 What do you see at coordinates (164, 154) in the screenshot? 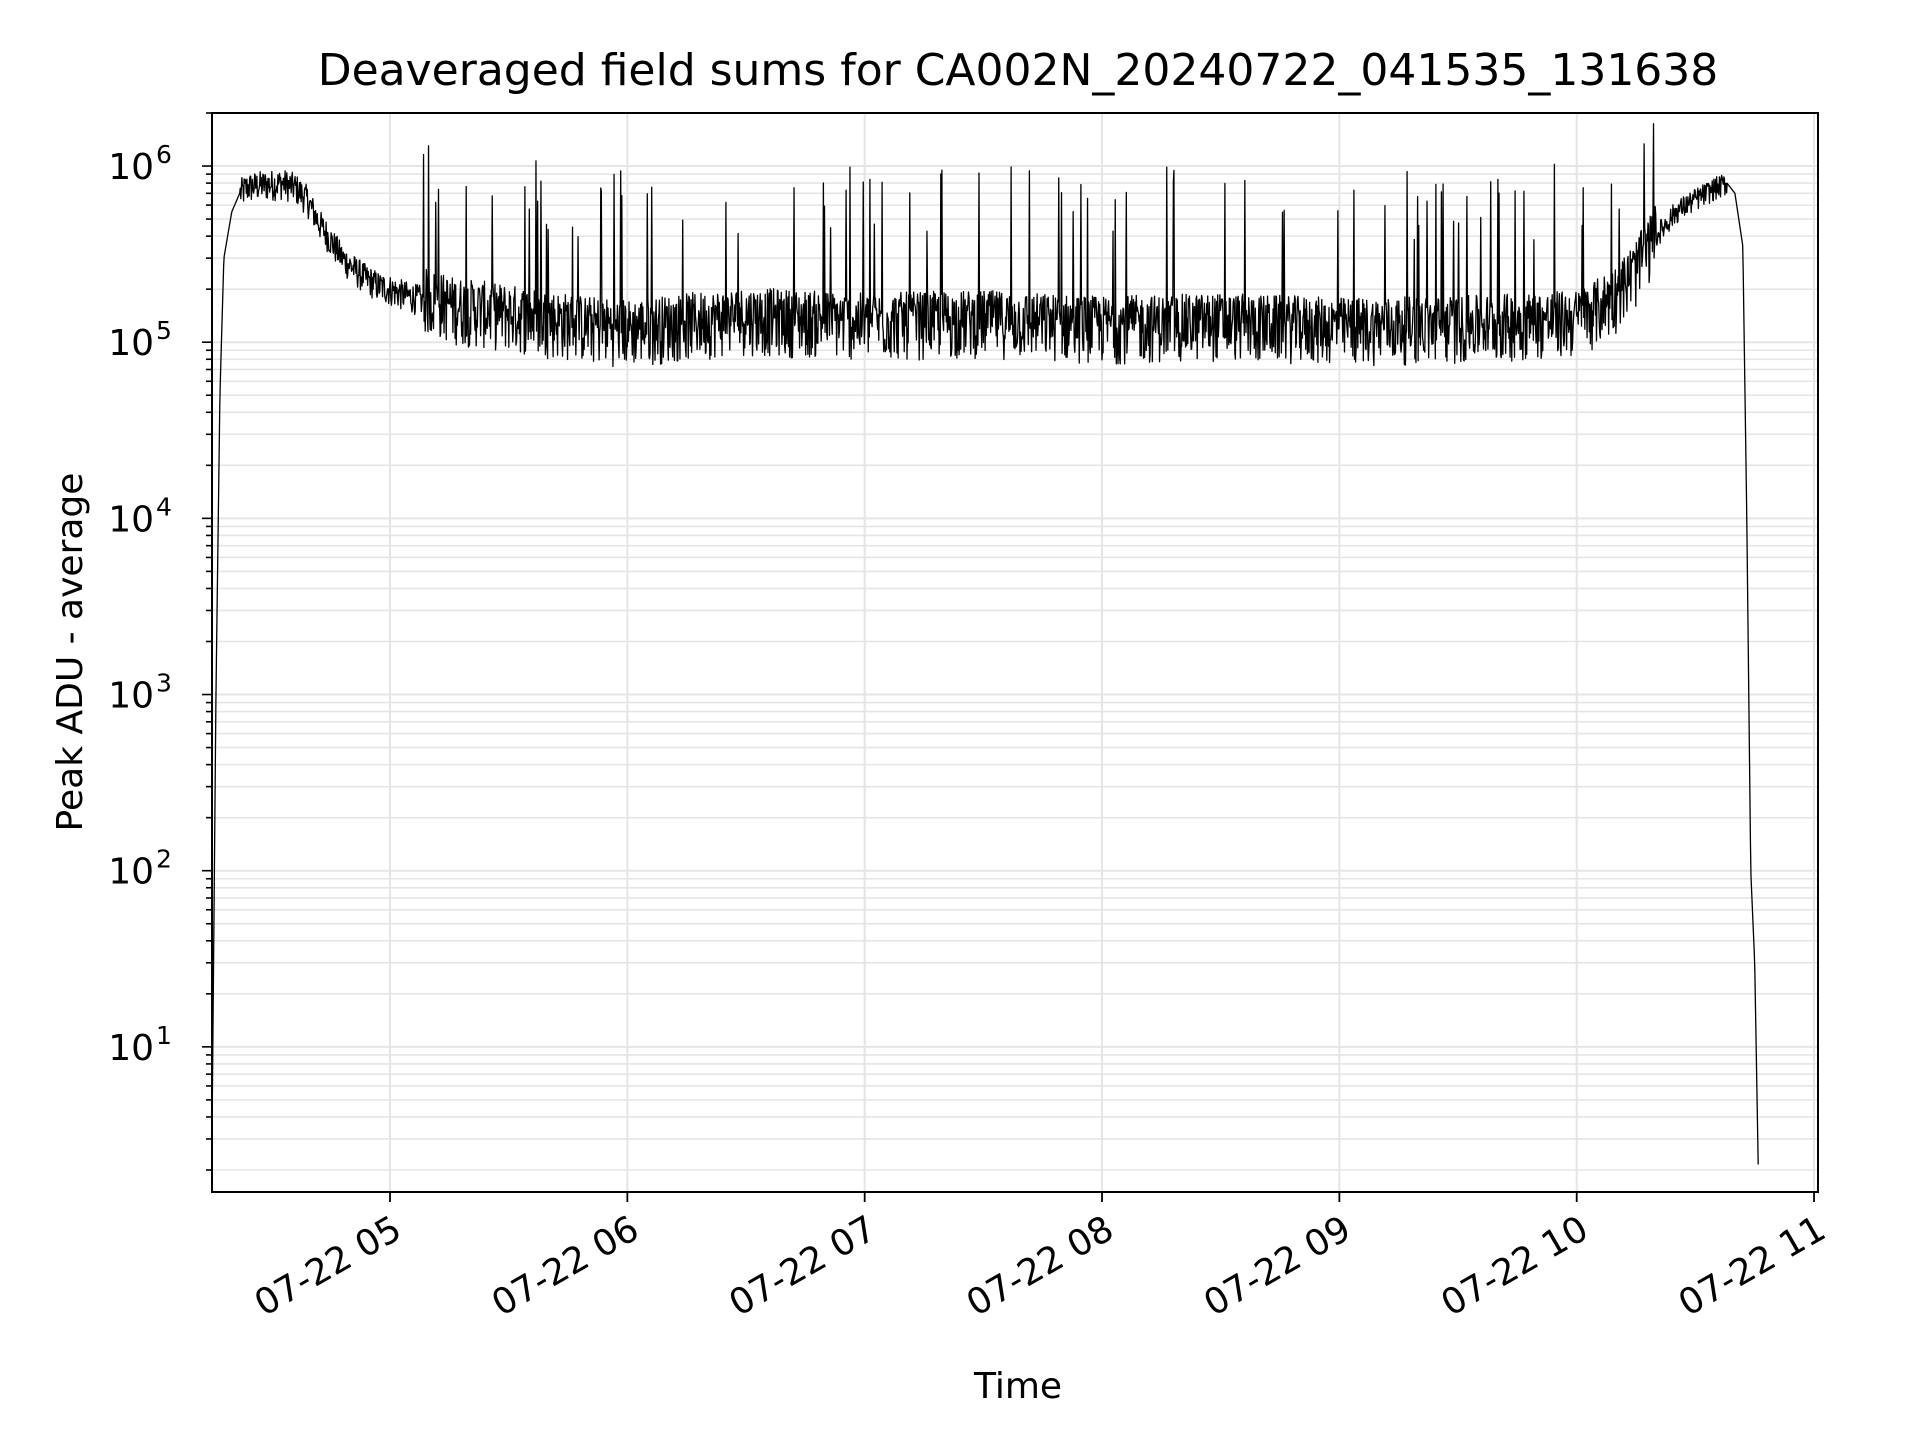
I see `y-tick-label-exponent: 6` at bounding box center [164, 154].